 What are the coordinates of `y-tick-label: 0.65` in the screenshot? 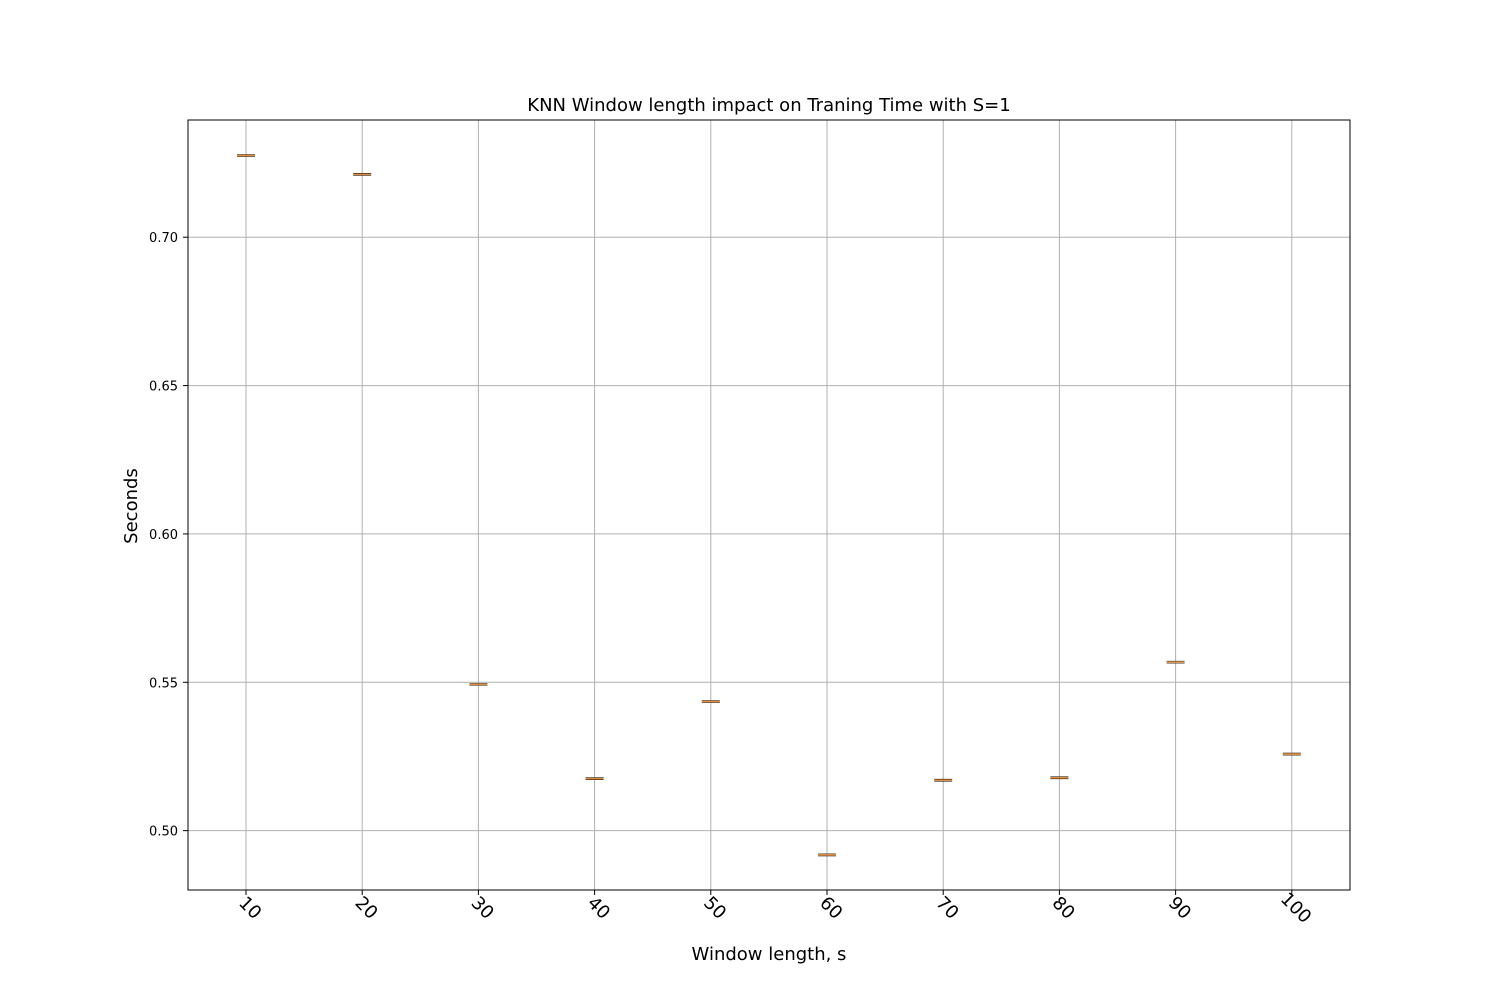 It's located at (163, 387).